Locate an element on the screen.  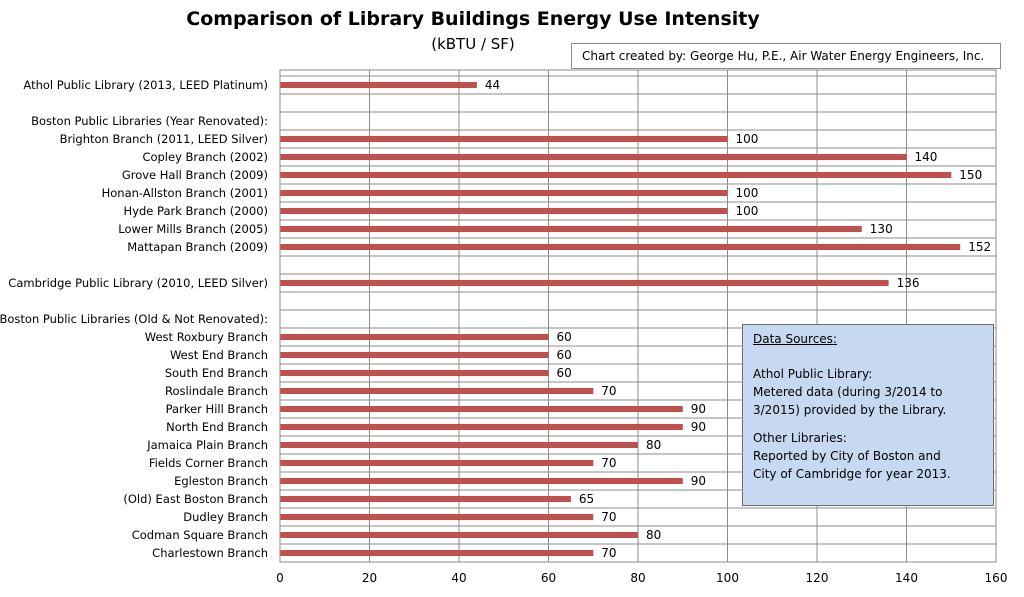
data-label: 150 is located at coordinates (970, 175).